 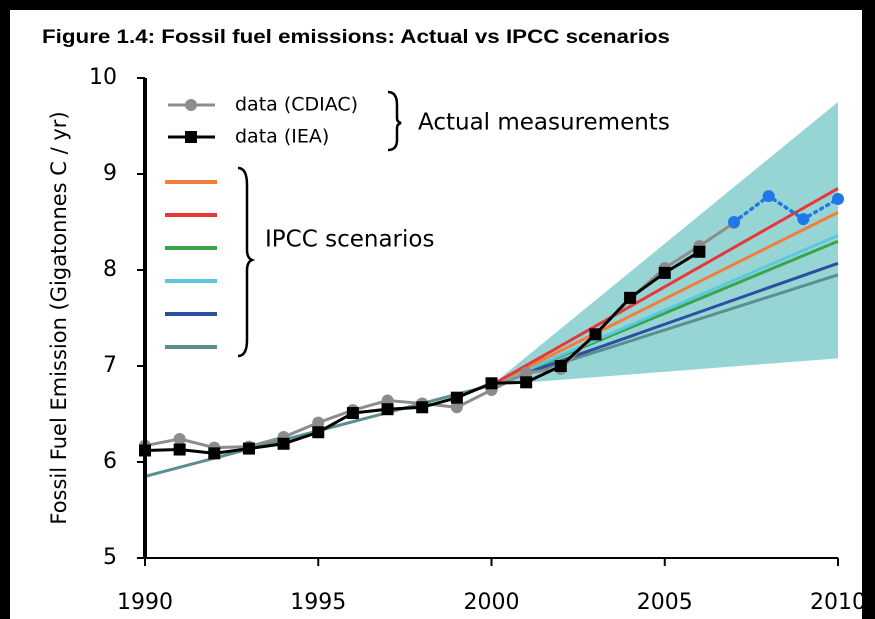 What do you see at coordinates (838, 602) in the screenshot?
I see `x-tick-label: 2010` at bounding box center [838, 602].